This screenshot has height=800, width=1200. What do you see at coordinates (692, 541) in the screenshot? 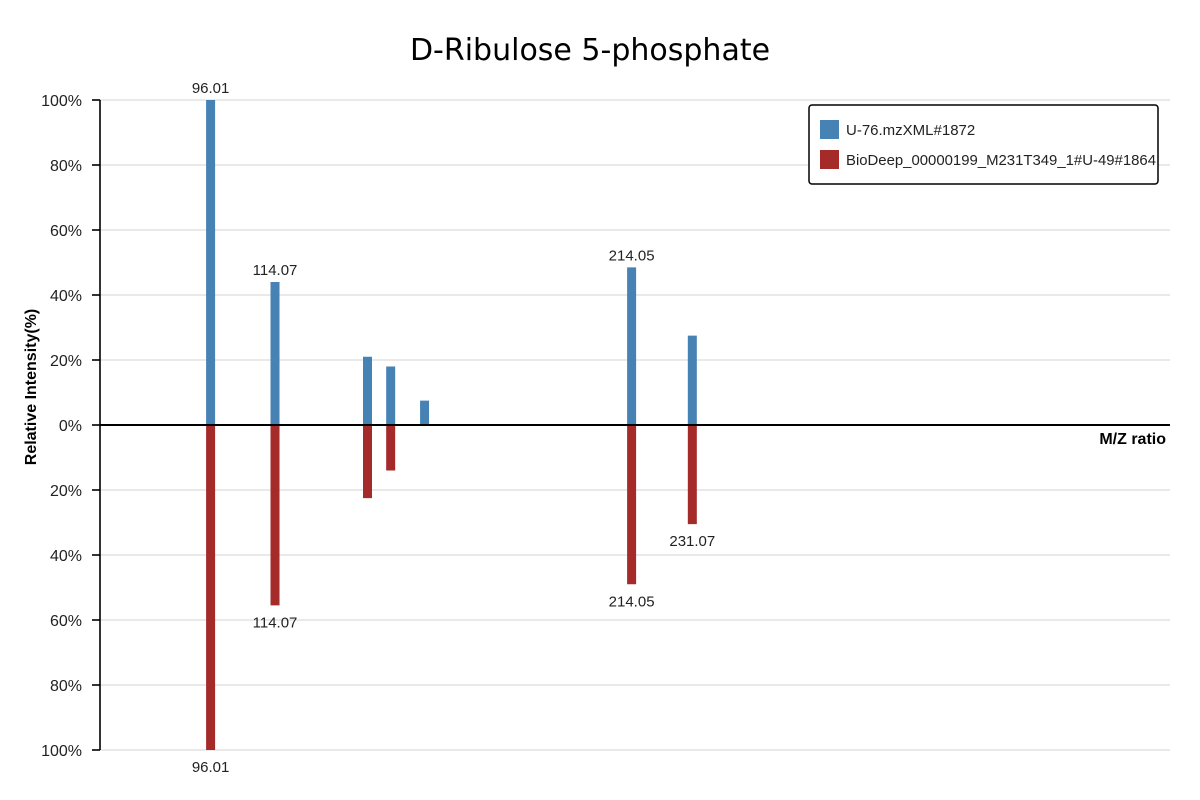
I see `library-peak-label: 231.07` at bounding box center [692, 541].